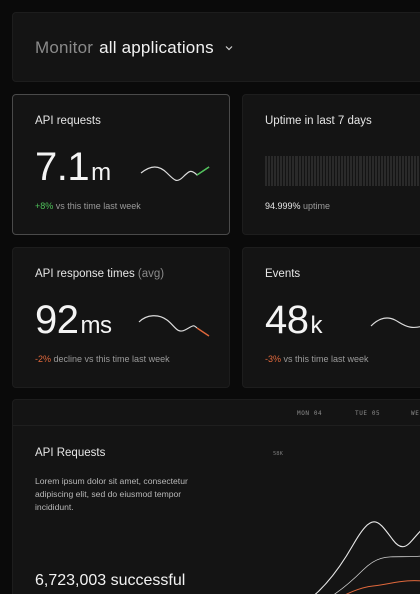 This screenshot has width=420, height=594. Describe the element at coordinates (100, 274) in the screenshot. I see `card-title: API response times (avg)` at that location.